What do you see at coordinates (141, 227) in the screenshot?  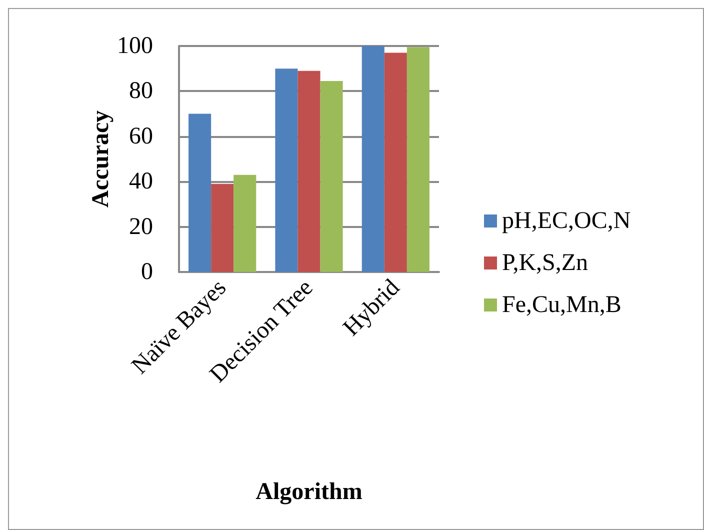 I see `y-tick-label: 20` at bounding box center [141, 227].